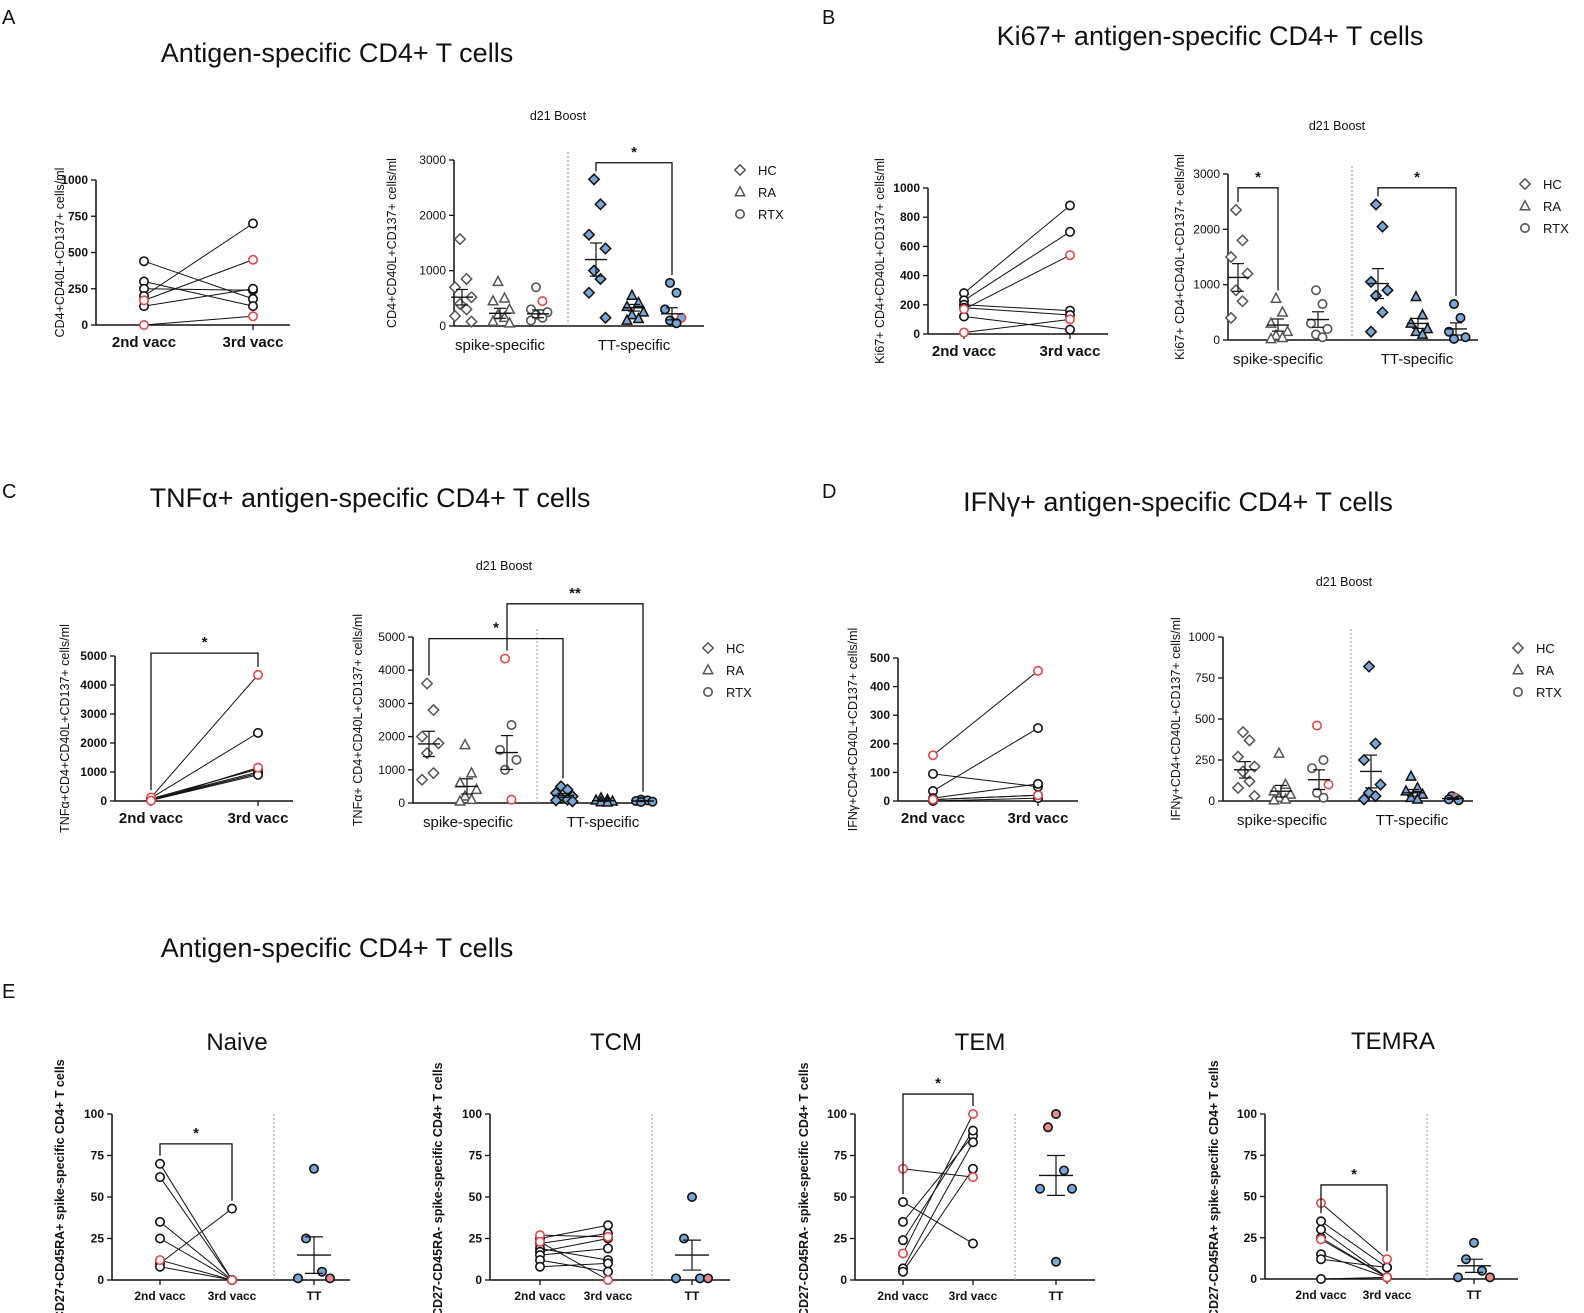  Describe the element at coordinates (358, 720) in the screenshot. I see `y-axis-label: TNFα+ CD4+CD40L+CD137+ cells/ml` at that location.